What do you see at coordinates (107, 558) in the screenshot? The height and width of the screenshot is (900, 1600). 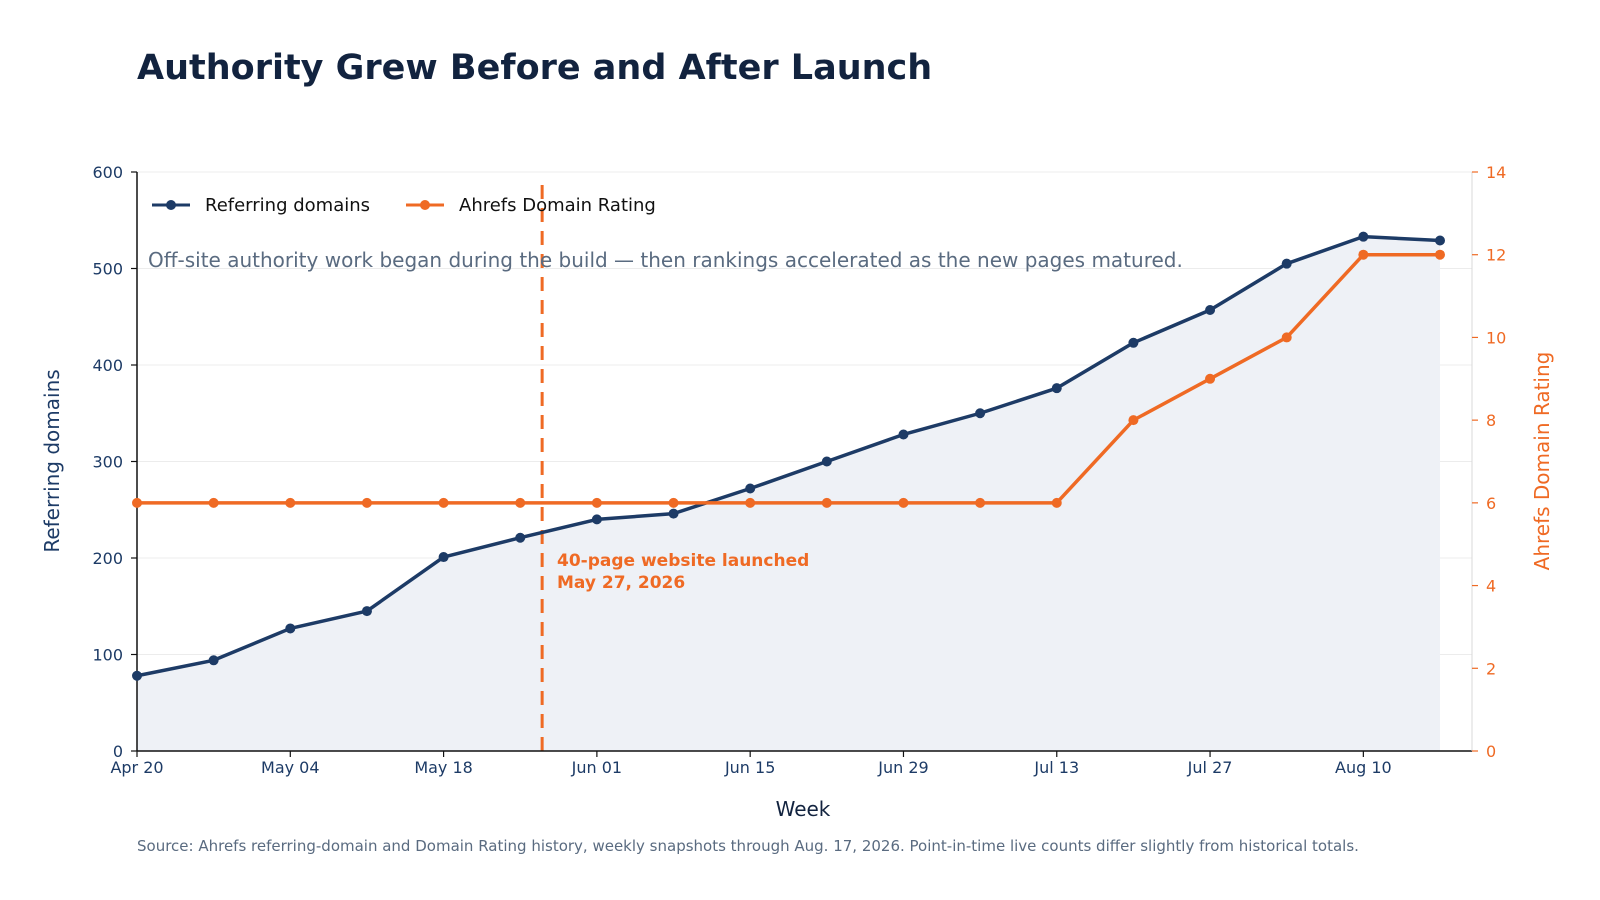 I see `y-left-tick-label: 200` at bounding box center [107, 558].